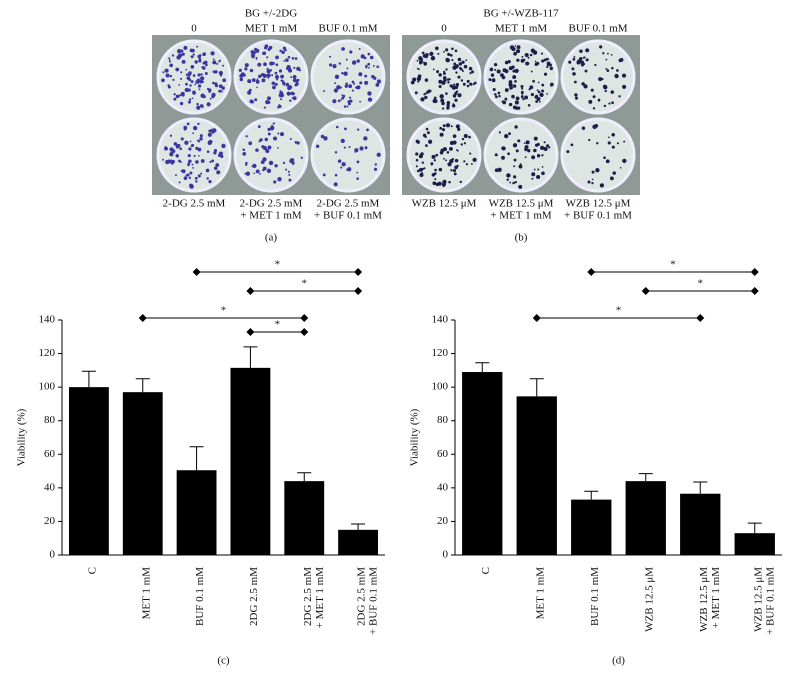  What do you see at coordinates (440, 387) in the screenshot?
I see `y-tick-label: 100` at bounding box center [440, 387].